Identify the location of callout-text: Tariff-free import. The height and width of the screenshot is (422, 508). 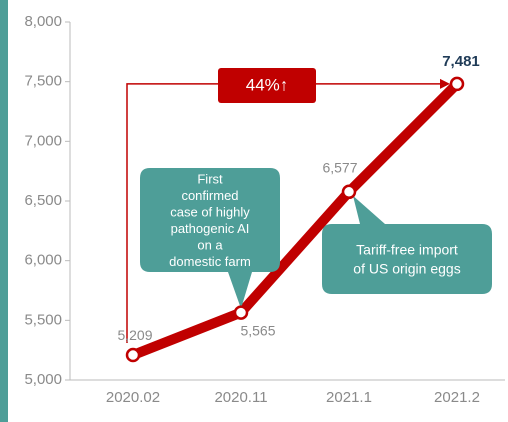
(407, 250).